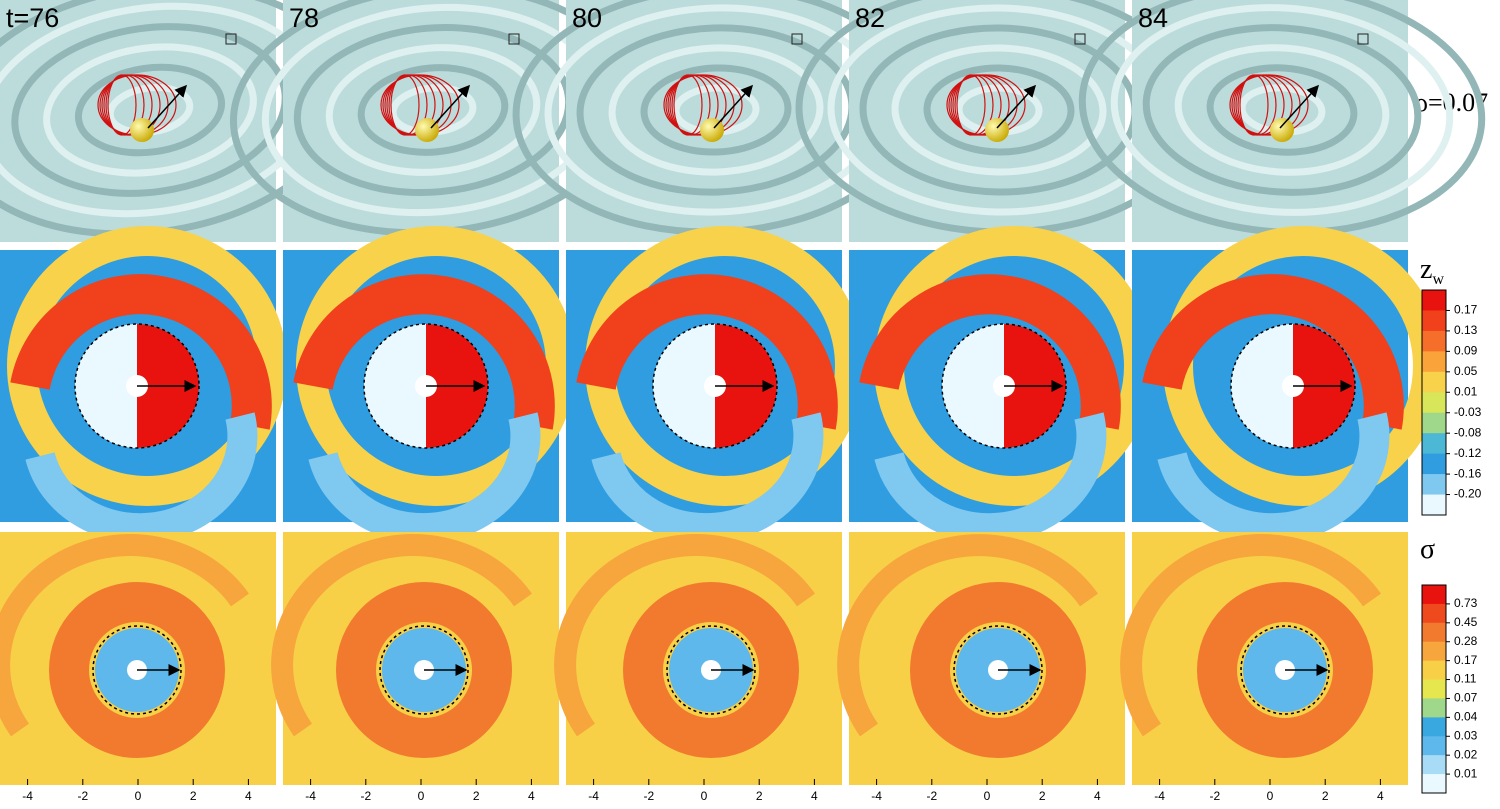 The height and width of the screenshot is (809, 1500). I want to click on colorbar-label: -0.20, so click(1468, 494).